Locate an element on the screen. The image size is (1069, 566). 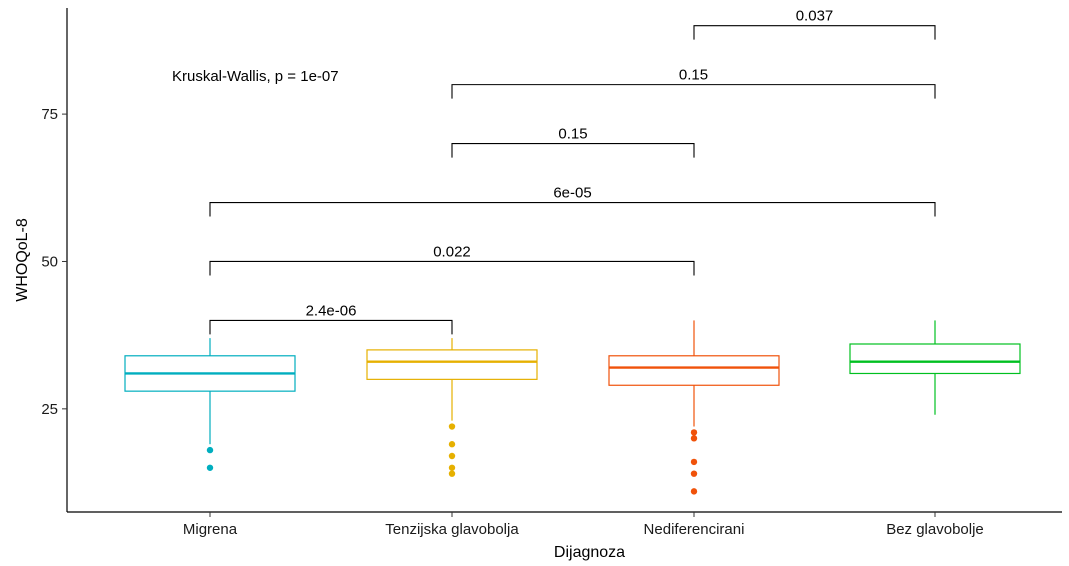
kruskal-wallis-label: Kruskal-Wallis, p = 1e-07 is located at coordinates (255, 76).